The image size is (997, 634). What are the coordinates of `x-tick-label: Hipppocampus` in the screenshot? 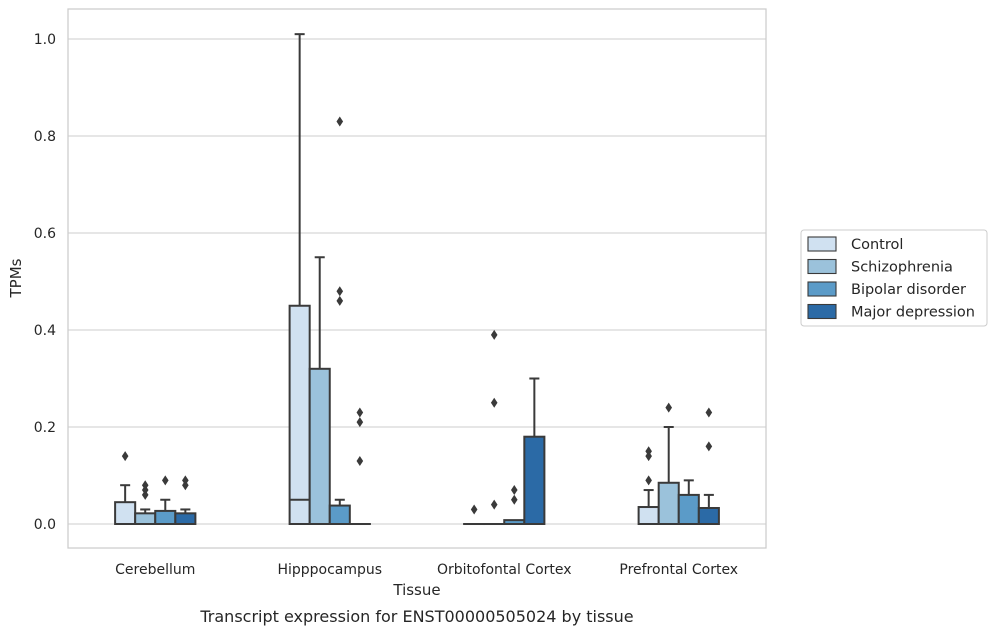 It's located at (329, 570).